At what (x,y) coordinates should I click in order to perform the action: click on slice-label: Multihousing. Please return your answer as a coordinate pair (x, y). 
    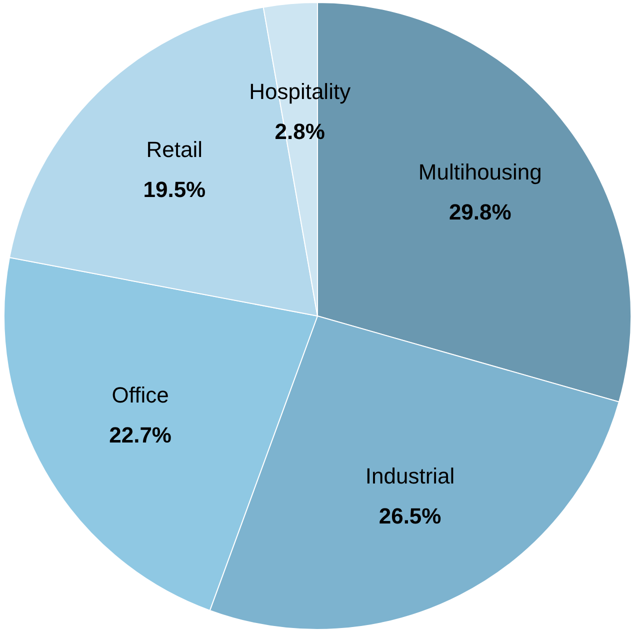
    Looking at the image, I should click on (480, 171).